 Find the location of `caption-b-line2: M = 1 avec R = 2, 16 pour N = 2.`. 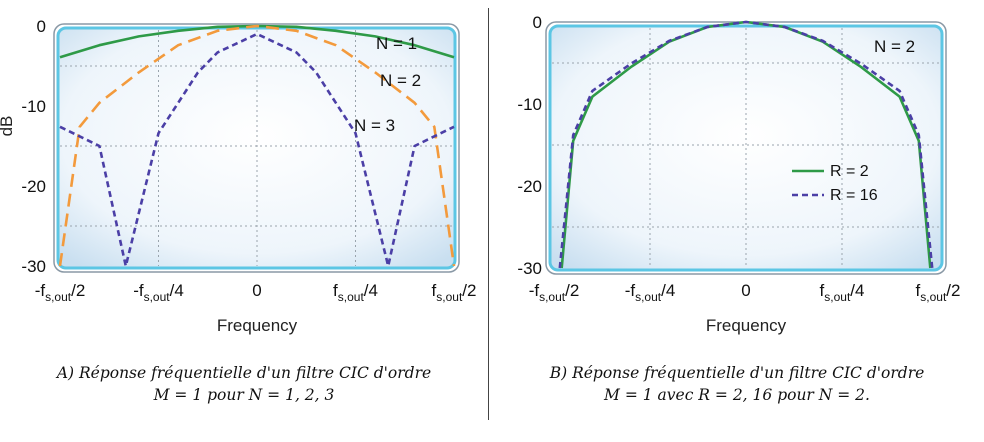

caption-b-line2: M = 1 avec R = 2, 16 pour N = 2. is located at coordinates (737, 395).